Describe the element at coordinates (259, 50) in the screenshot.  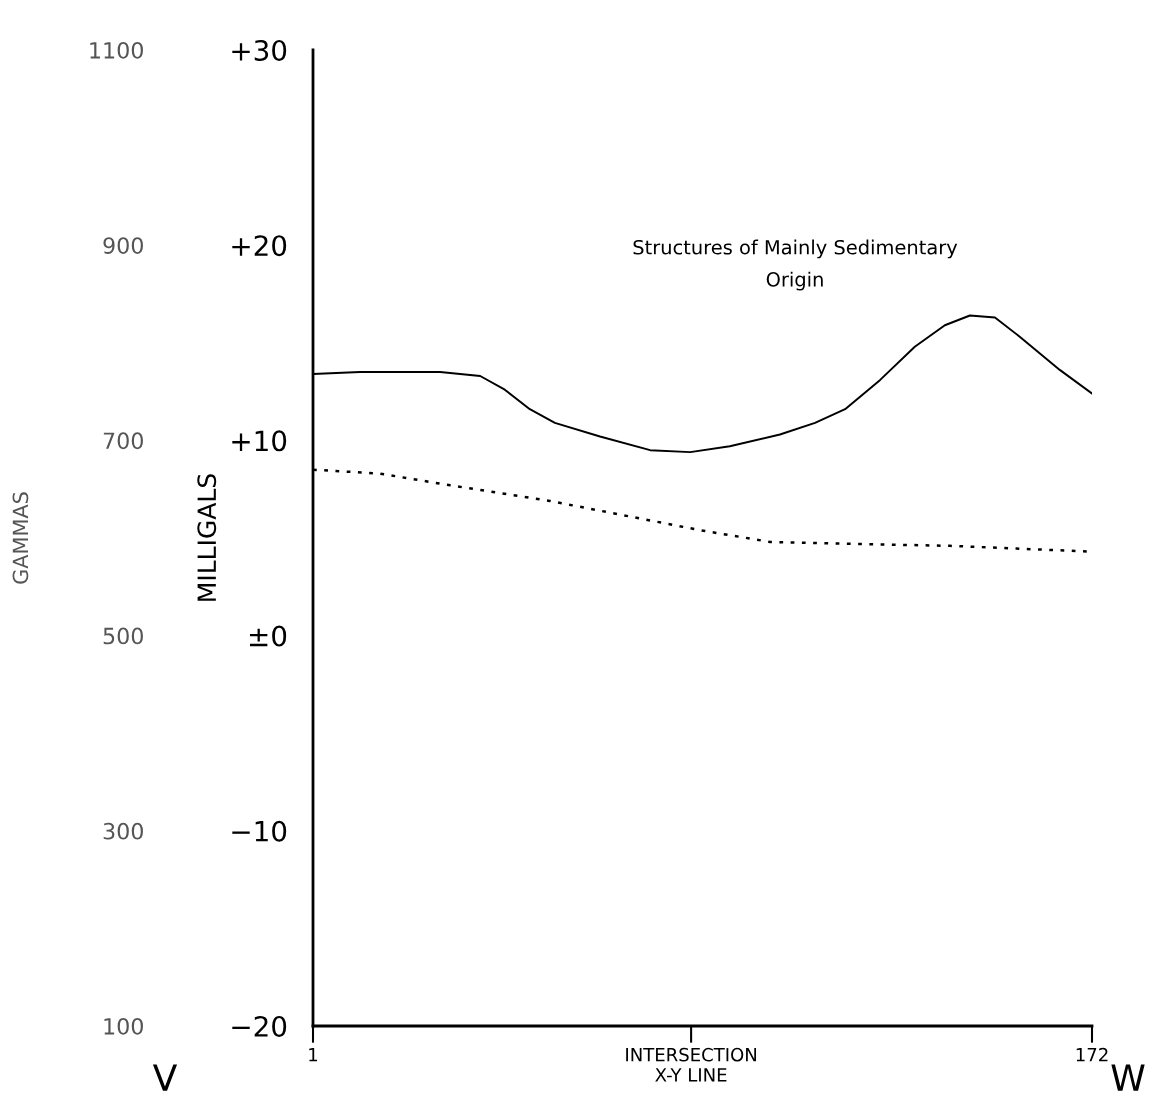
I see `y-tick-label: +30` at that location.